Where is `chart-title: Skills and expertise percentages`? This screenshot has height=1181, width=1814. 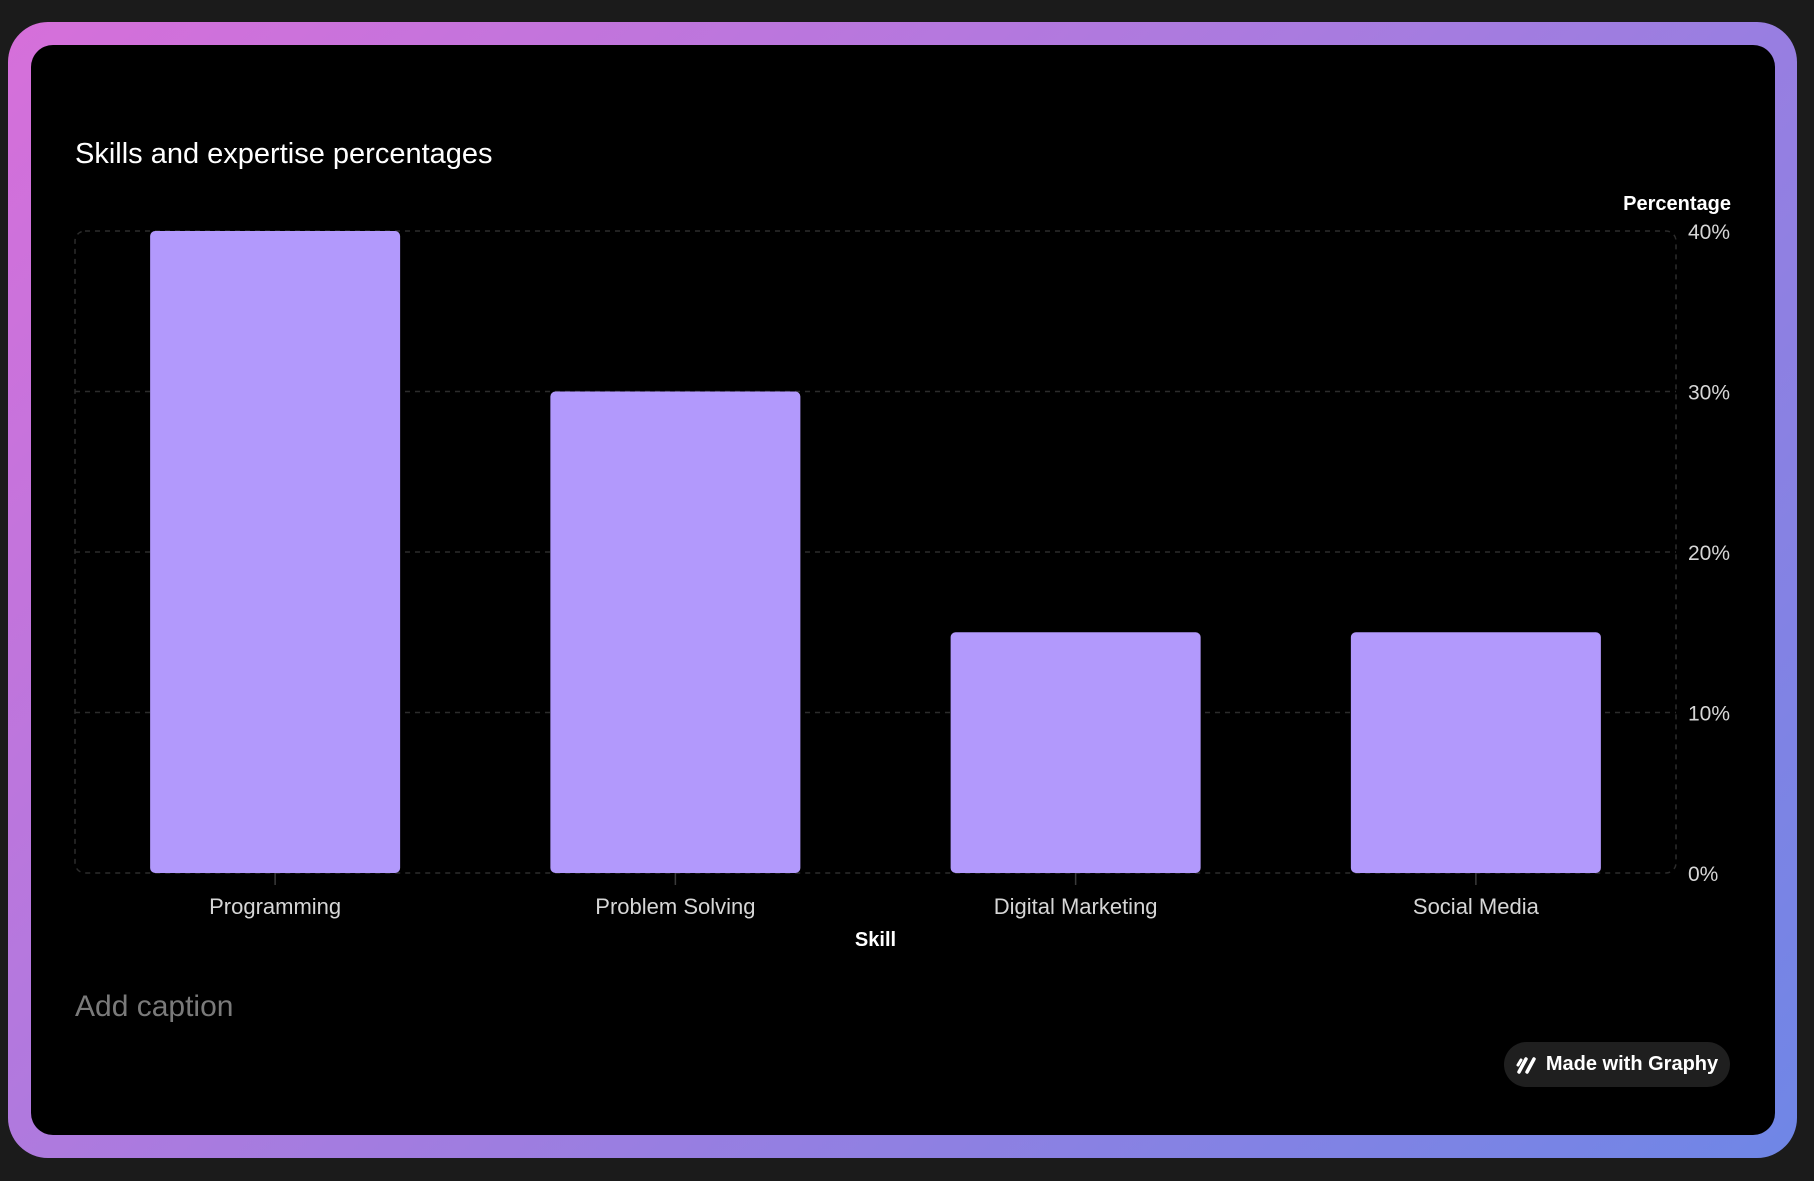
chart-title: Skills and expertise percentages is located at coordinates (284, 154).